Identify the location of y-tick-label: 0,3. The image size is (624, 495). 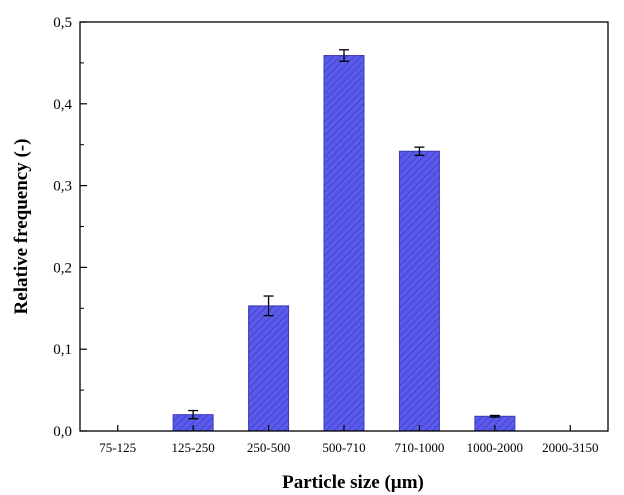
(62, 187).